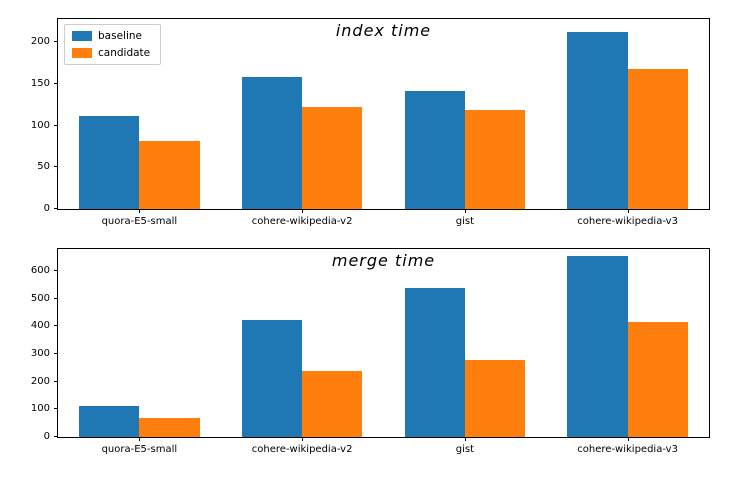 This screenshot has height=479, width=734. Describe the element at coordinates (40, 83) in the screenshot. I see `y-tick-label: 150` at that location.